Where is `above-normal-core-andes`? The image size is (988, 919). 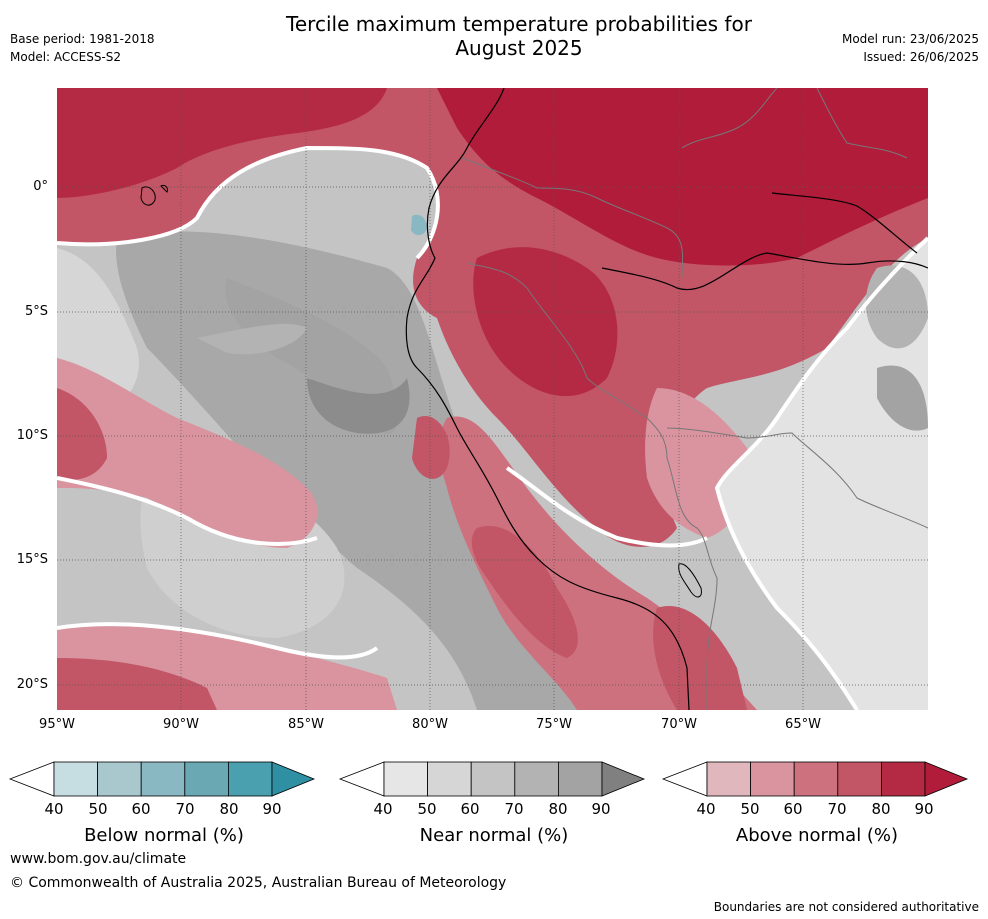 above-normal-core-andes is located at coordinates (545, 322).